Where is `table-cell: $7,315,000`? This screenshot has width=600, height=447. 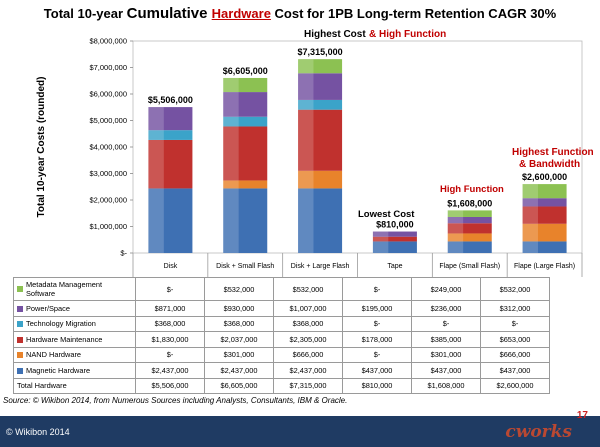 table-cell: $7,315,000 is located at coordinates (308, 385).